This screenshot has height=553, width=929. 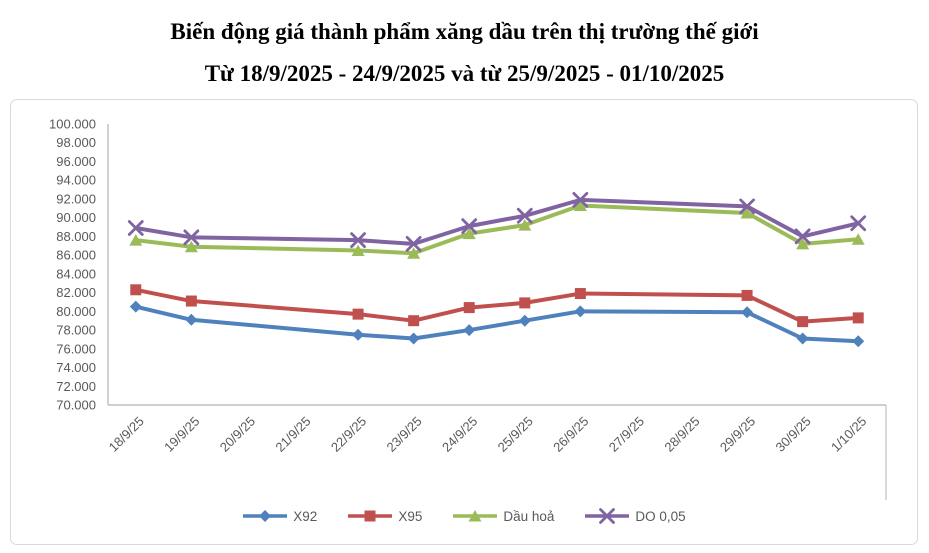 What do you see at coordinates (626, 434) in the screenshot?
I see `x-tick-label: 27/9/25` at bounding box center [626, 434].